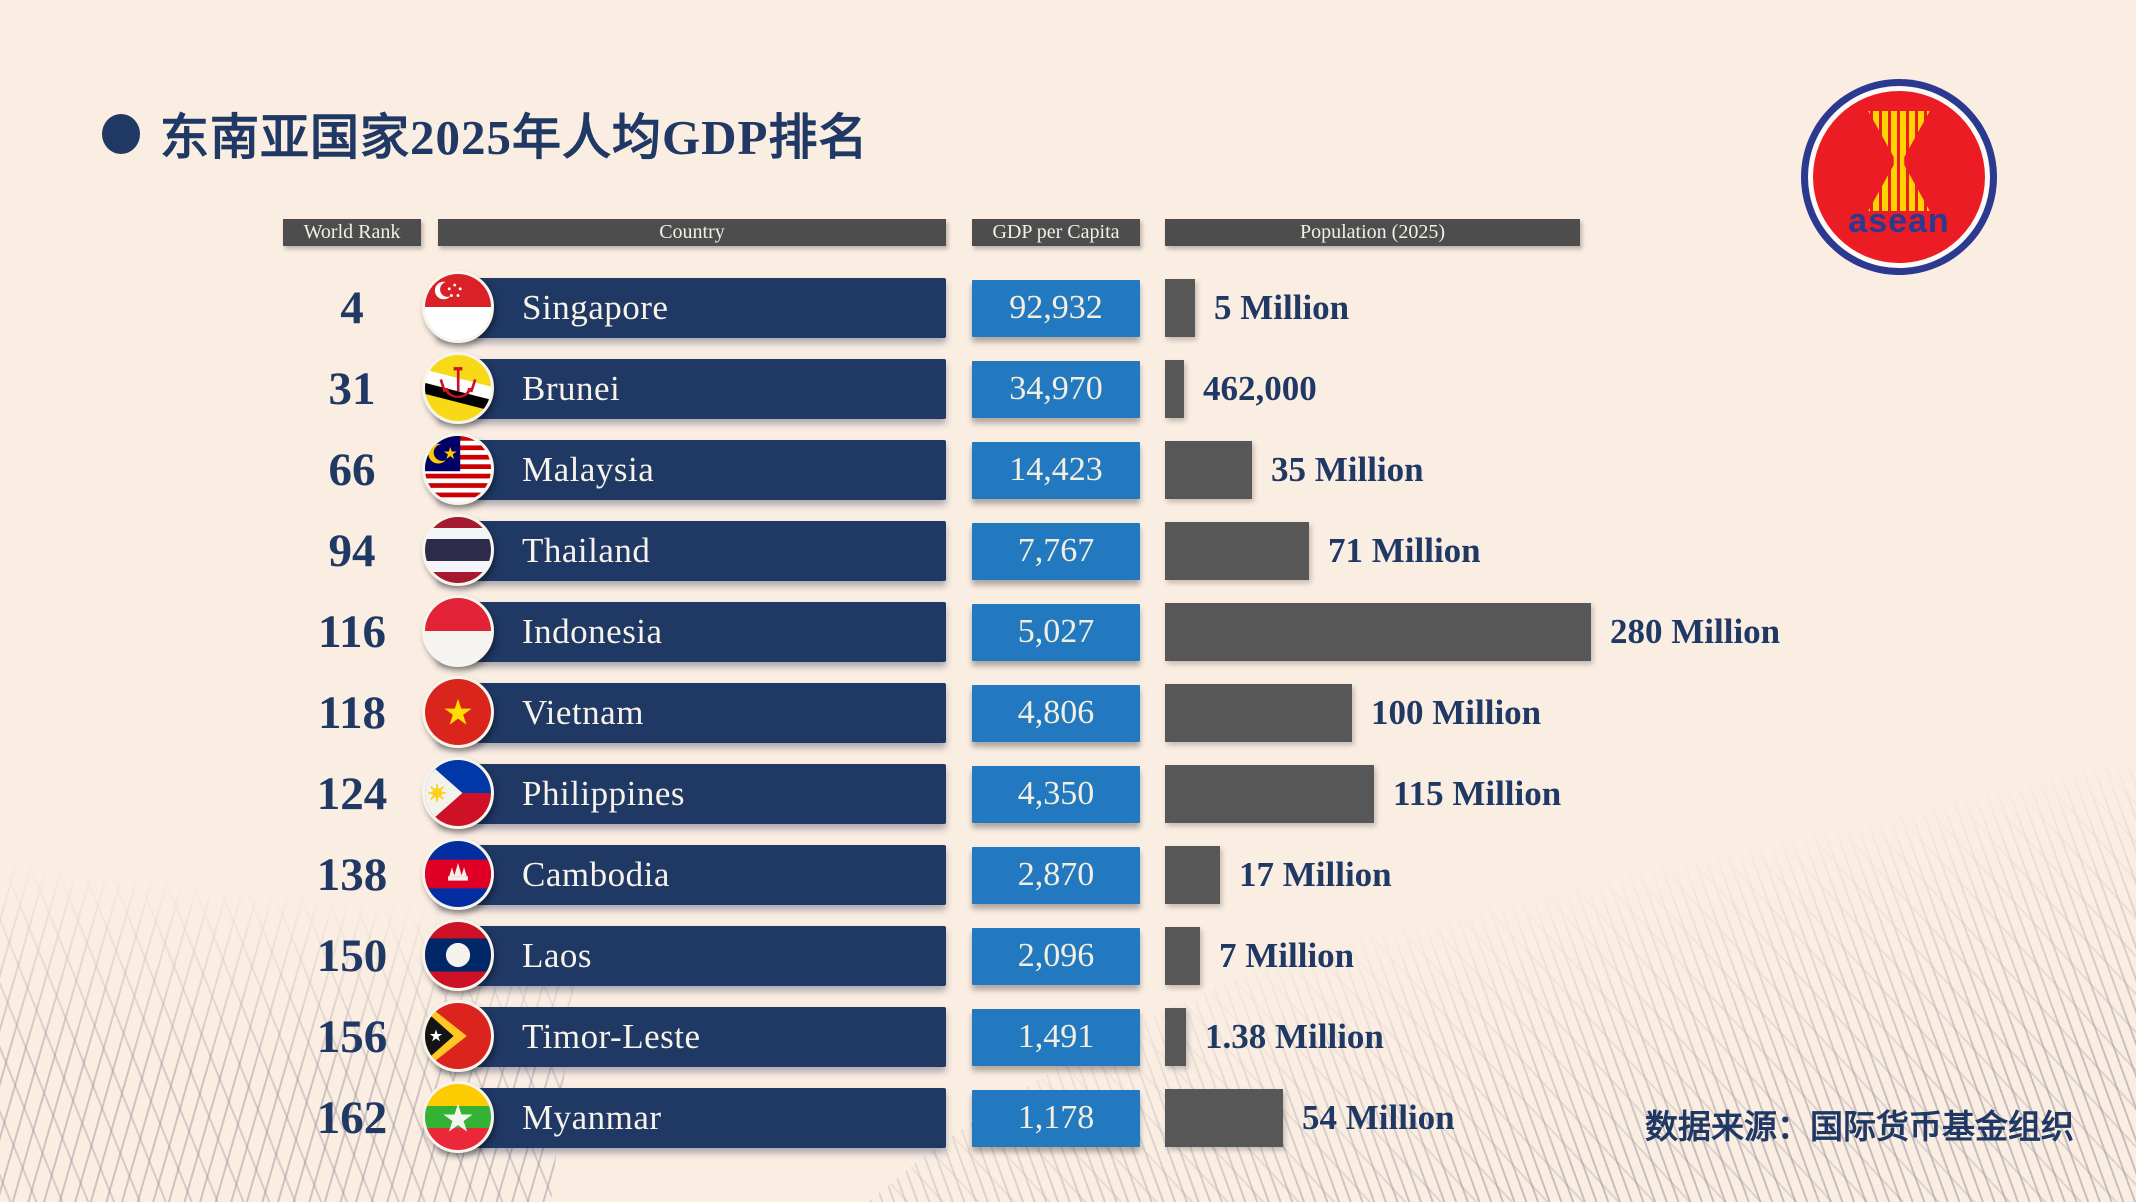 The width and height of the screenshot is (2136, 1202). I want to click on country-bar: Singapore, so click(684, 307).